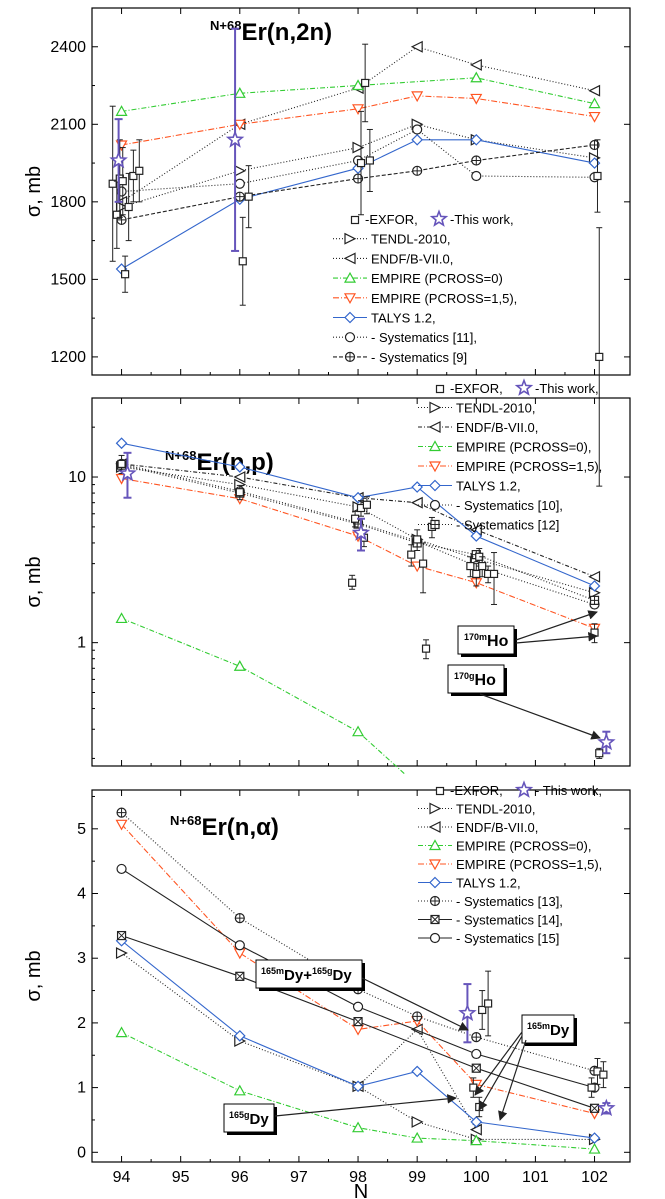  Describe the element at coordinates (497, 827) in the screenshot. I see `legend-label: ENDF/B-VII.0,` at that location.